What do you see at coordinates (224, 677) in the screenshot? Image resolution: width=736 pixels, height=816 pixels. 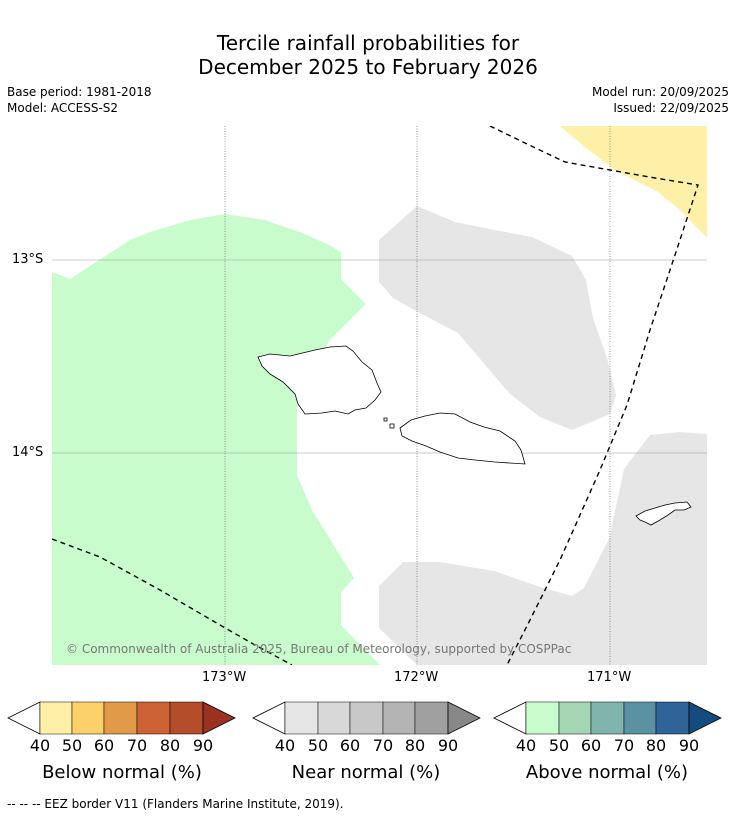 I see `lon-label-173w: 173°W` at bounding box center [224, 677].